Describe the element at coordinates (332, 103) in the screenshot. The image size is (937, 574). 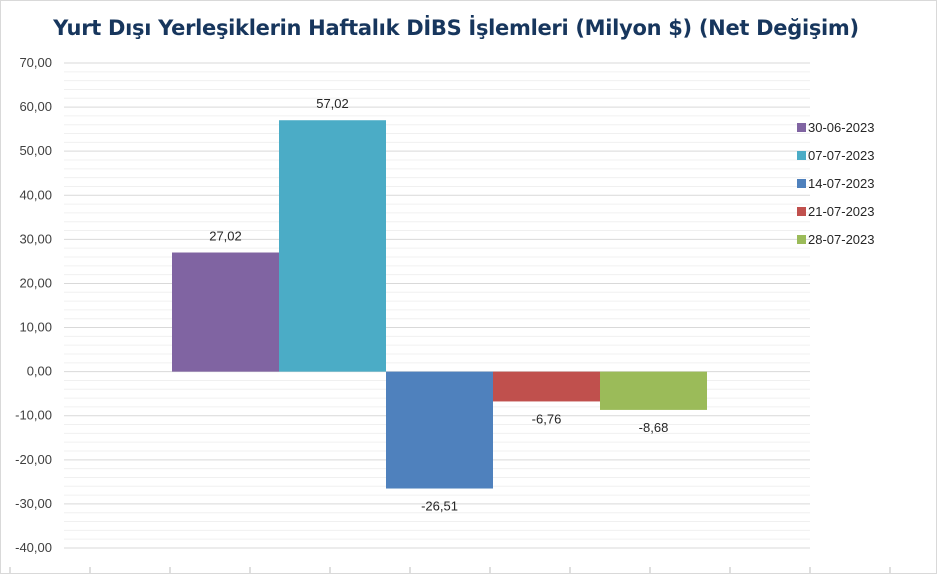
I see `data-label: 57,02` at that location.